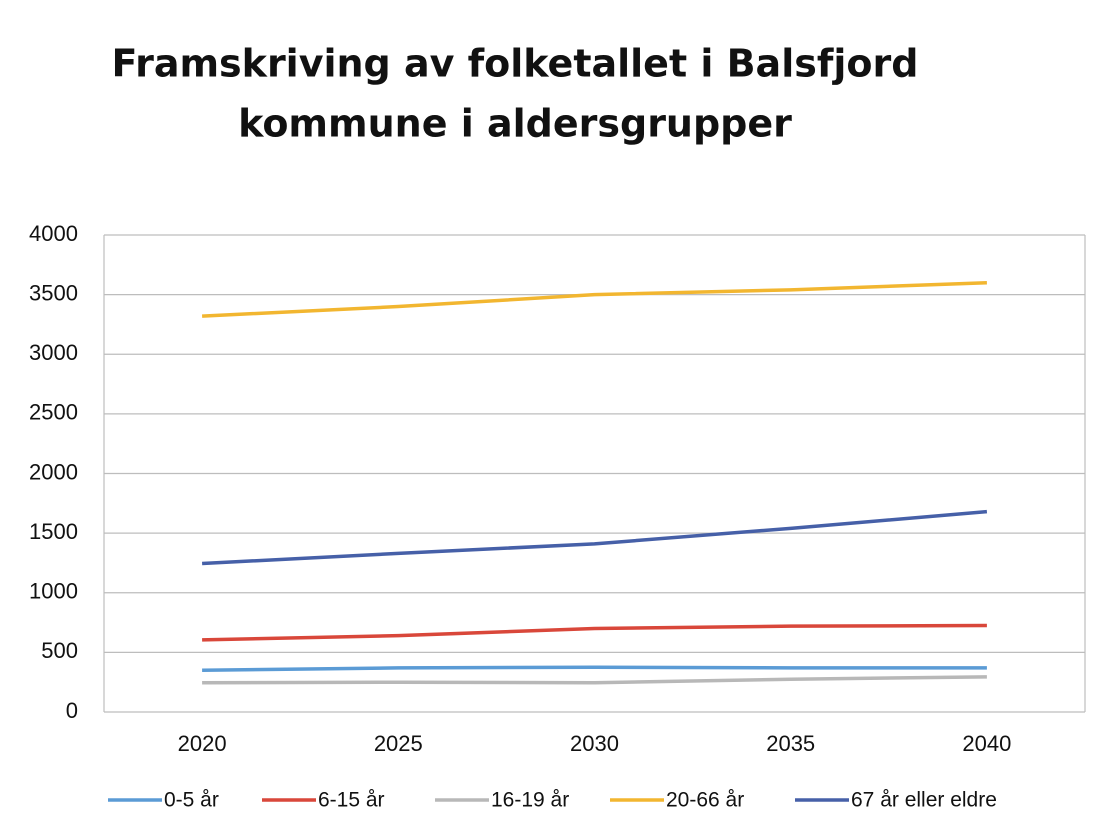  Describe the element at coordinates (790, 743) in the screenshot. I see `x-tick-label: 2035` at that location.